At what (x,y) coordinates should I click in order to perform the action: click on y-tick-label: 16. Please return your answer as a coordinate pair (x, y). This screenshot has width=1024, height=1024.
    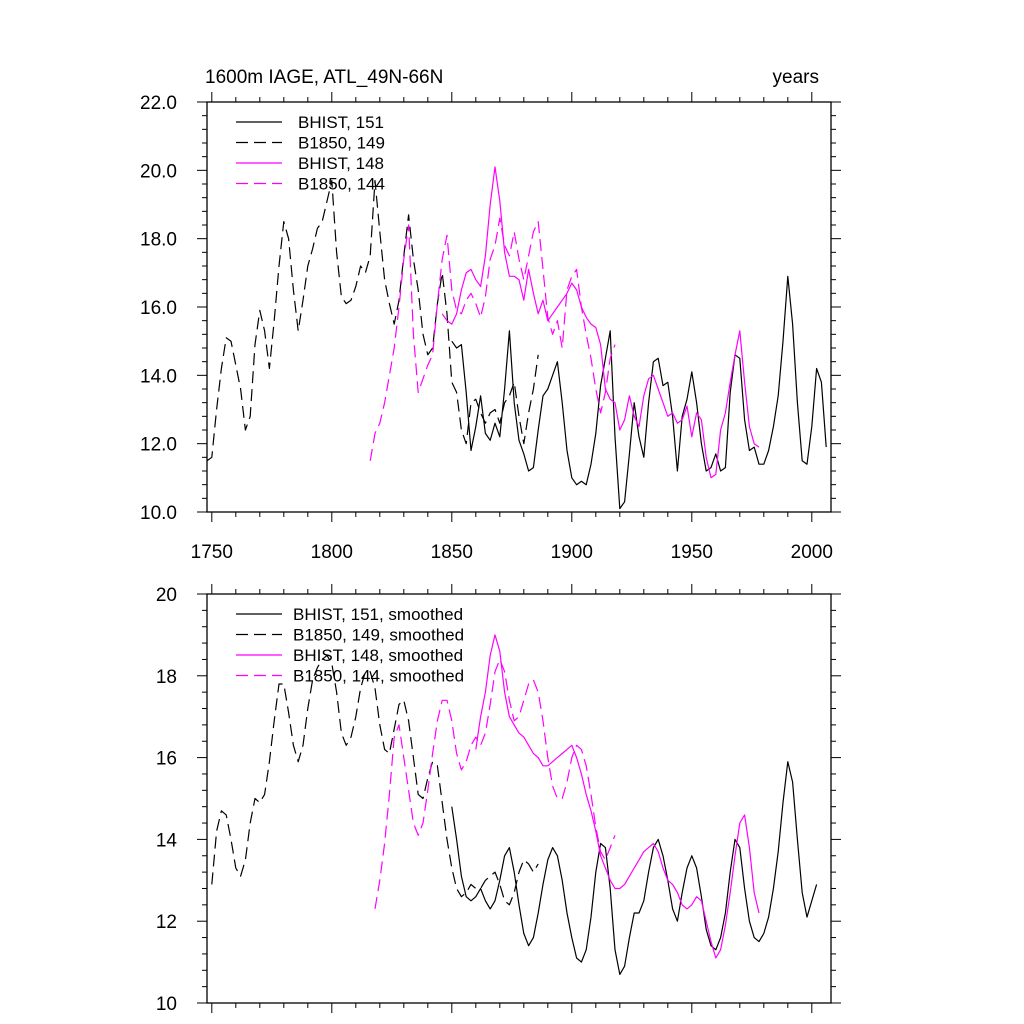
    Looking at the image, I should click on (166, 759).